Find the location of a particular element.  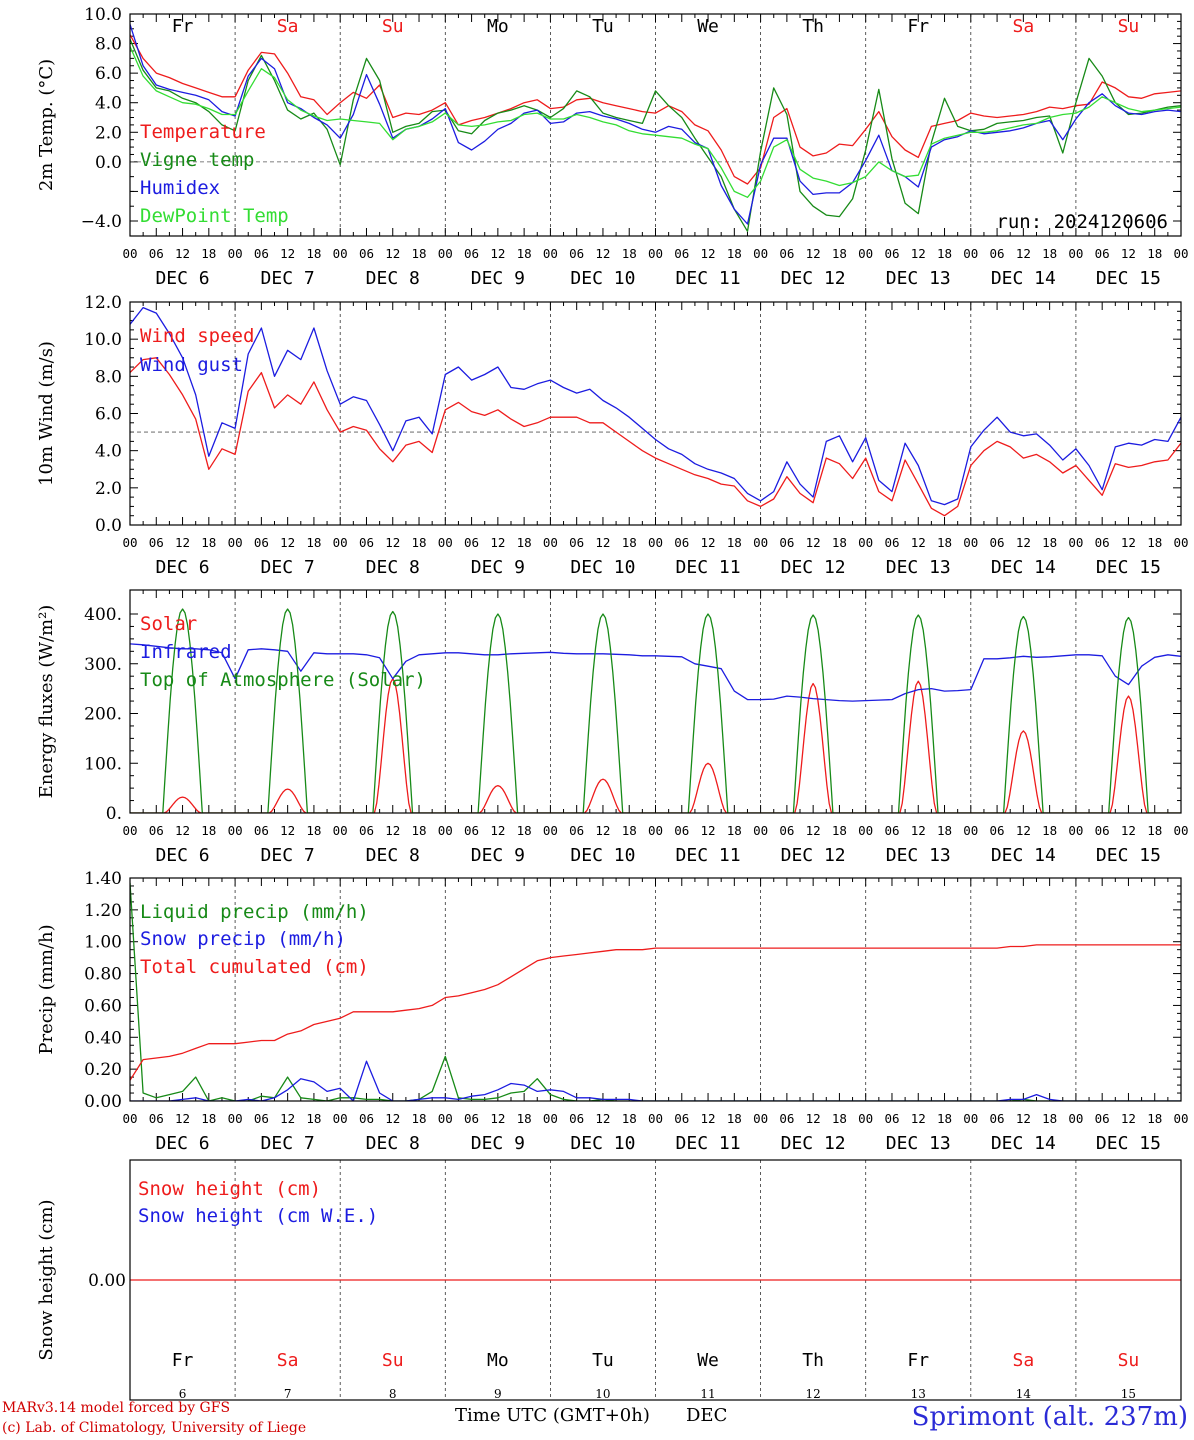

legend-entry: Top of Atmosphere (Solar) is located at coordinates (283, 680).